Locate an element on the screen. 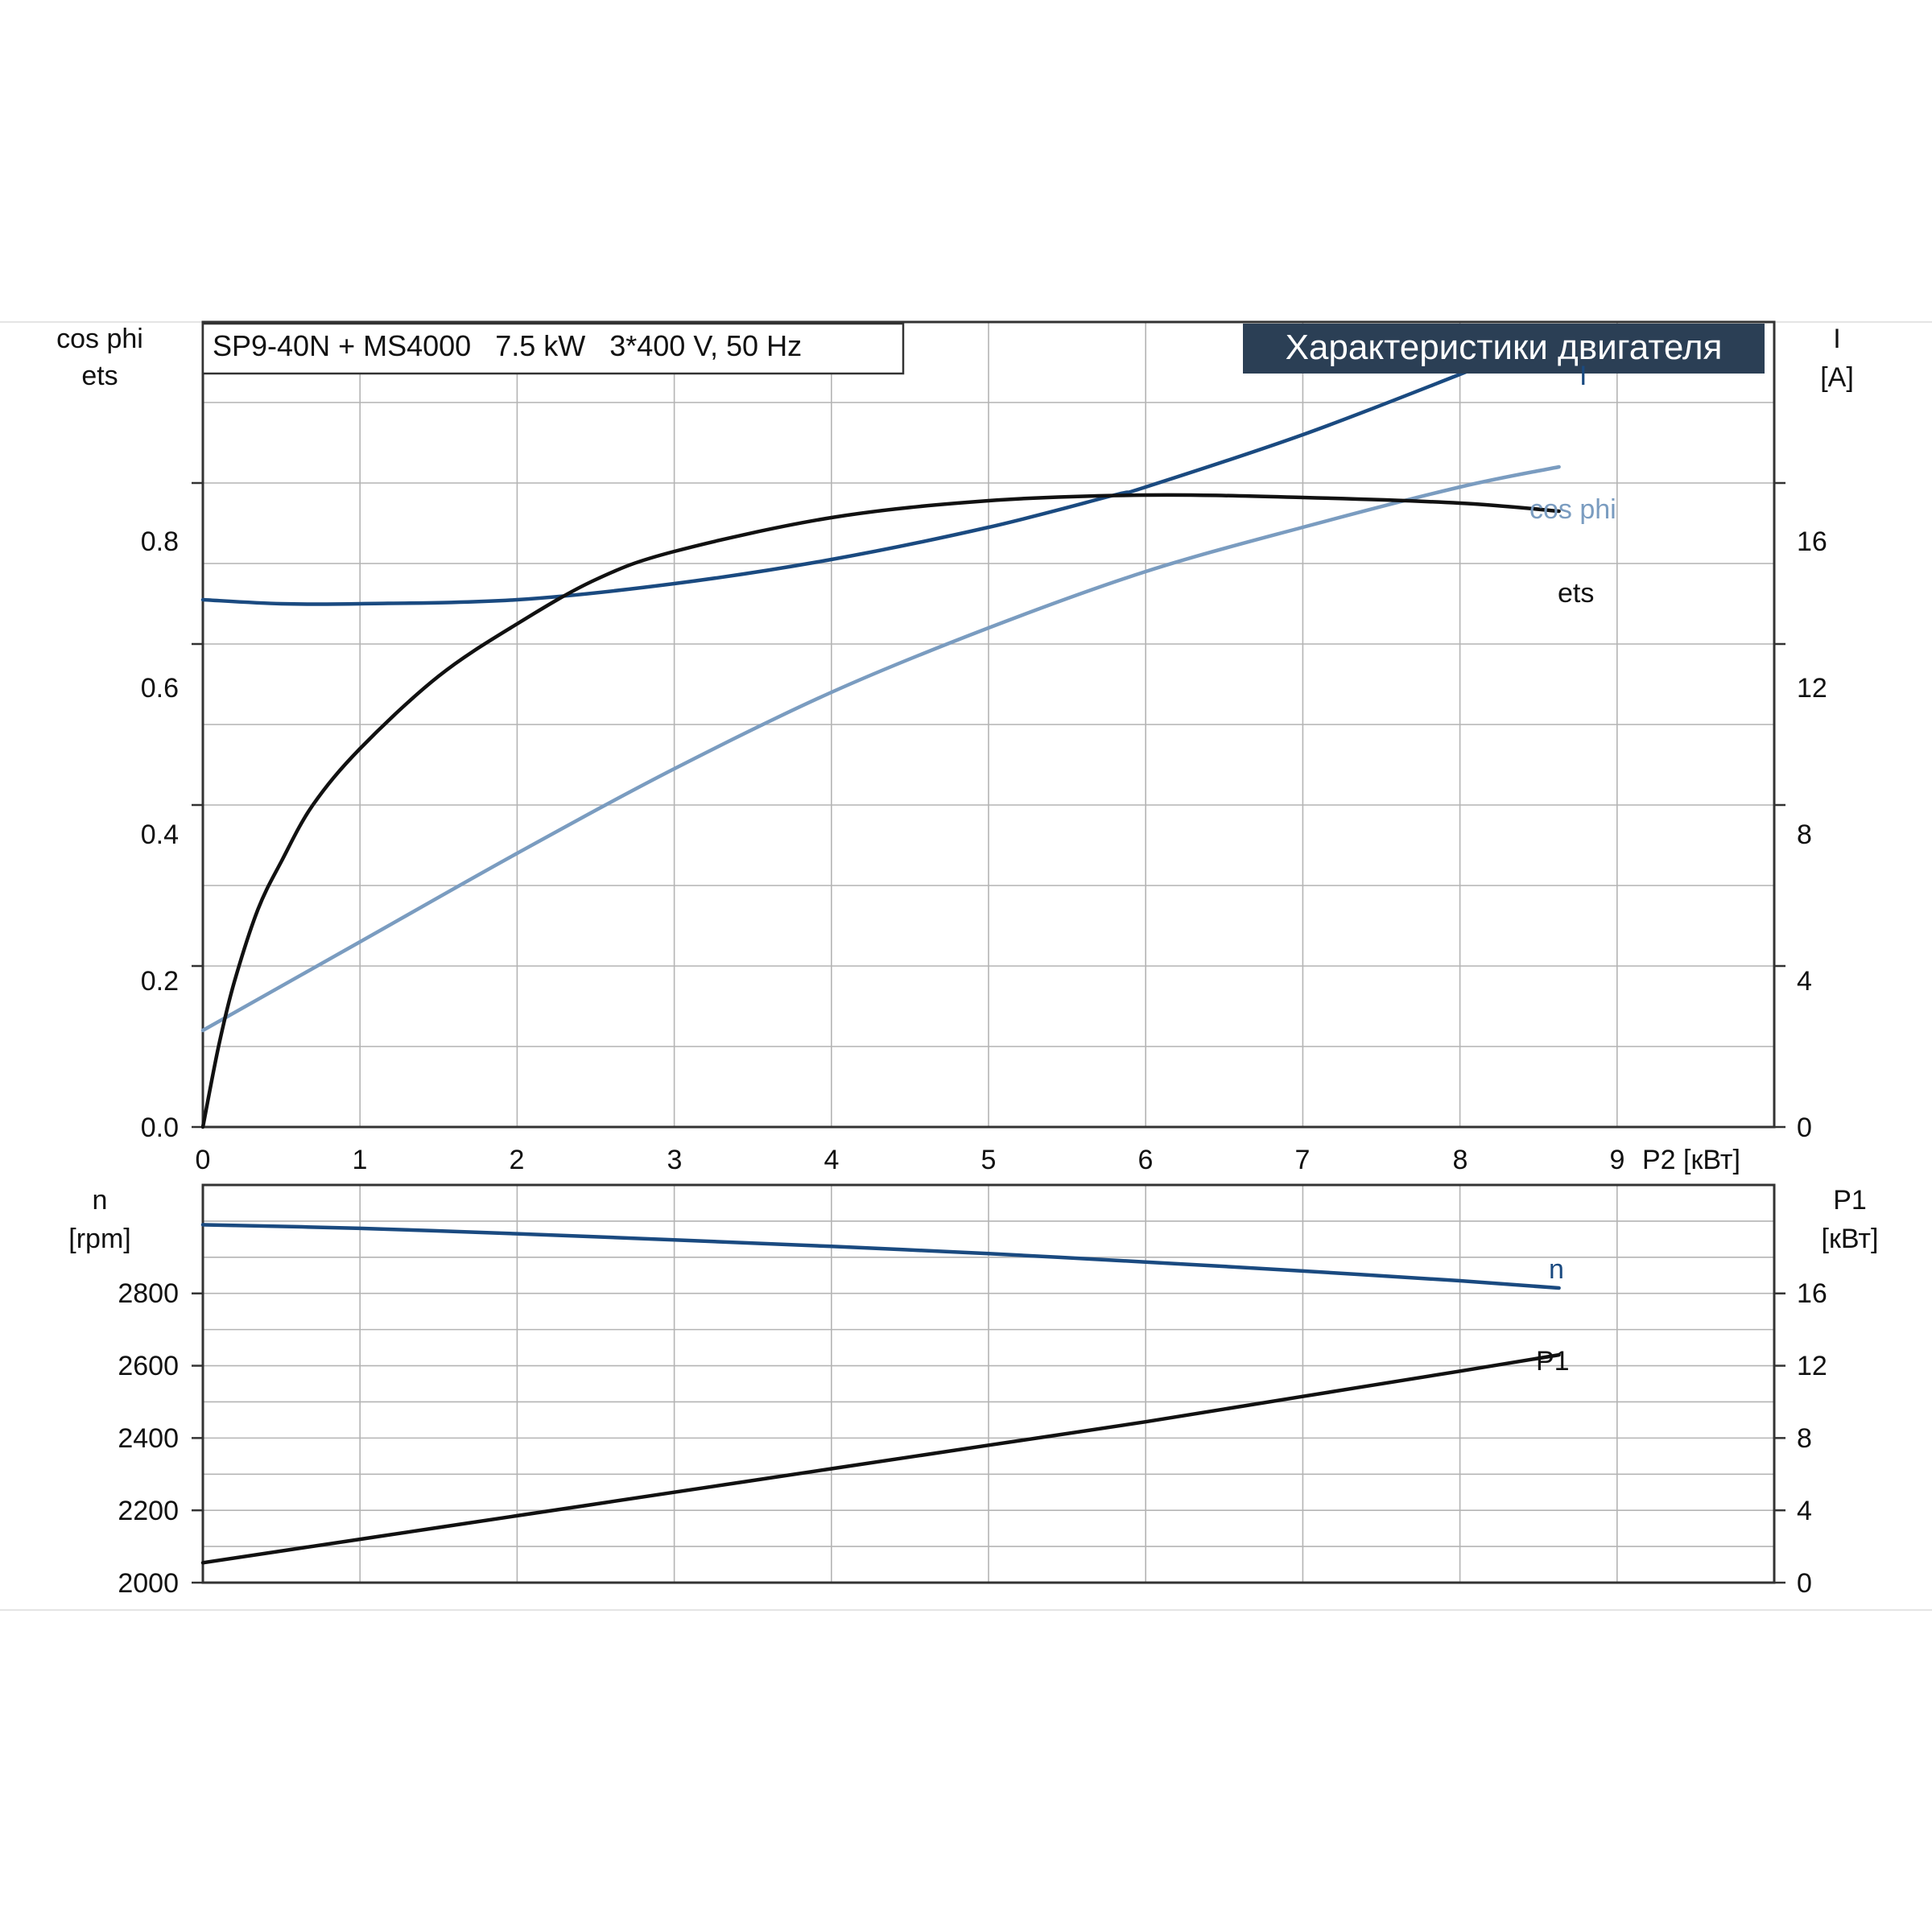  top-left-tick-label: 0.8 is located at coordinates (160, 541).